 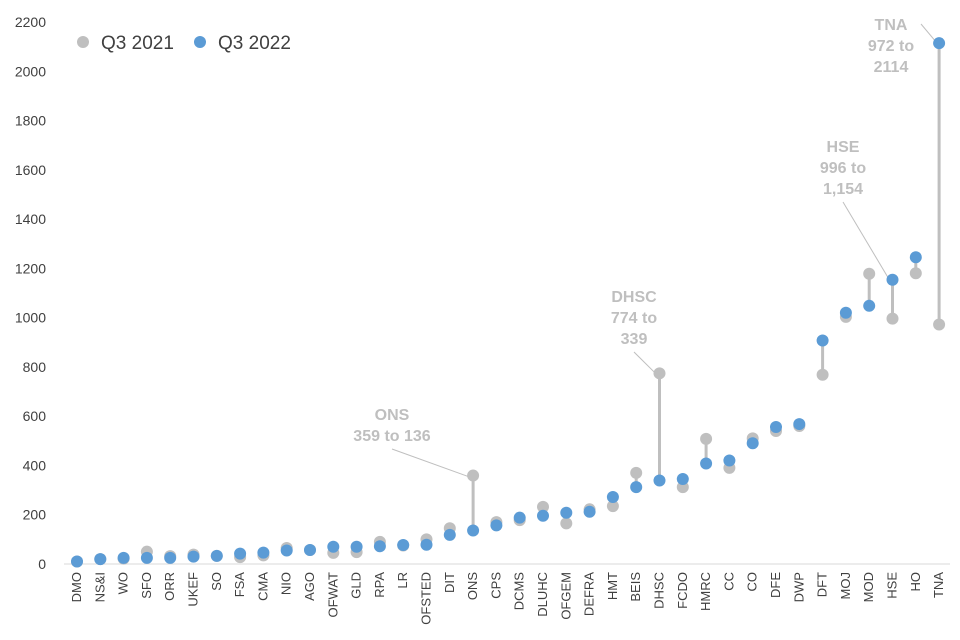 What do you see at coordinates (379, 546) in the screenshot?
I see `point-q3-2022-rpa` at bounding box center [379, 546].